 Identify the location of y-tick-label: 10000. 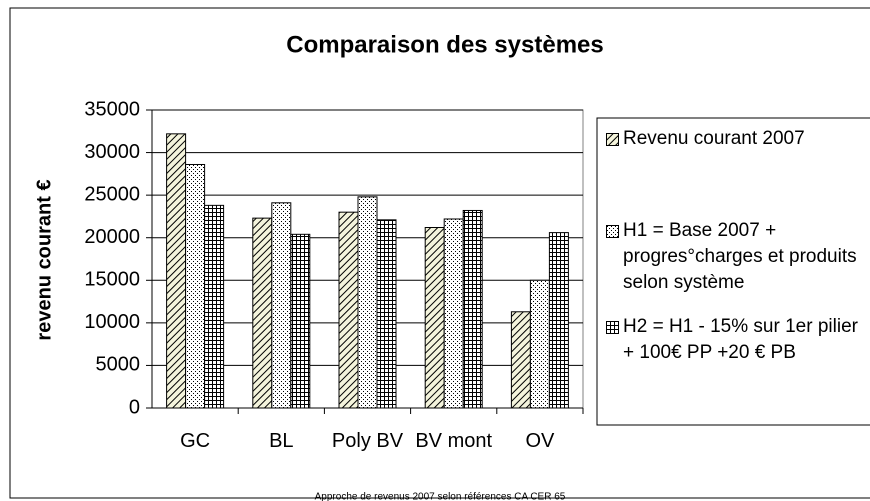
(112, 322).